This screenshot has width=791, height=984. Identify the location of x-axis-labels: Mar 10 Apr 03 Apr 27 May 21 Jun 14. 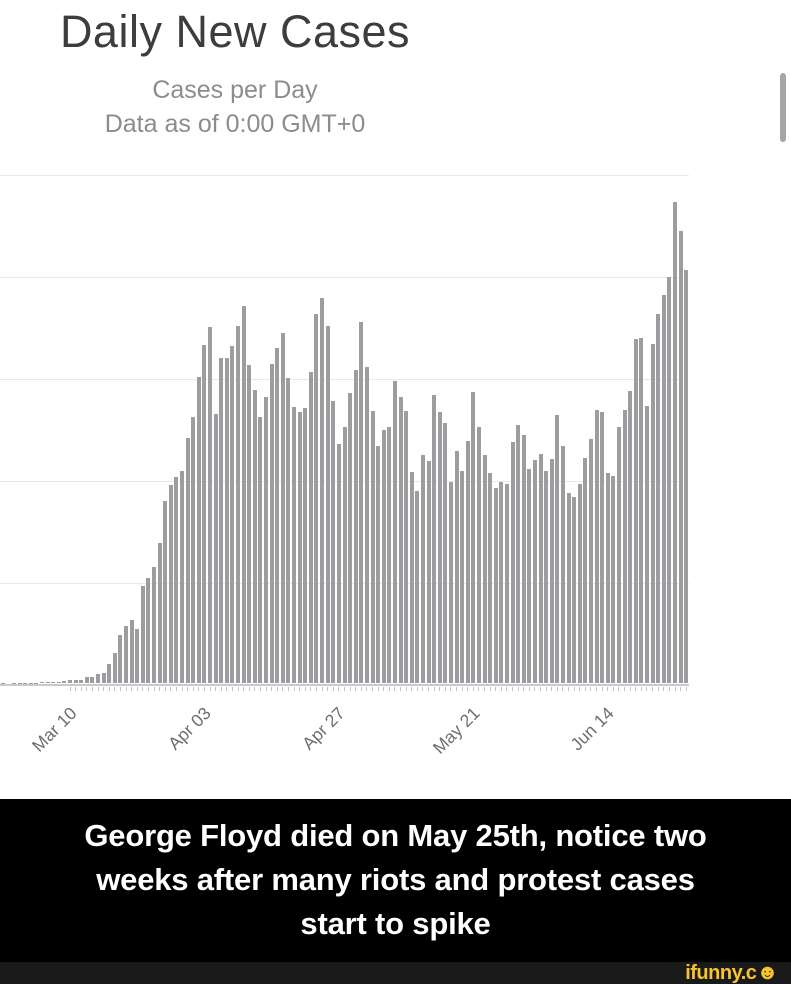
(344, 735).